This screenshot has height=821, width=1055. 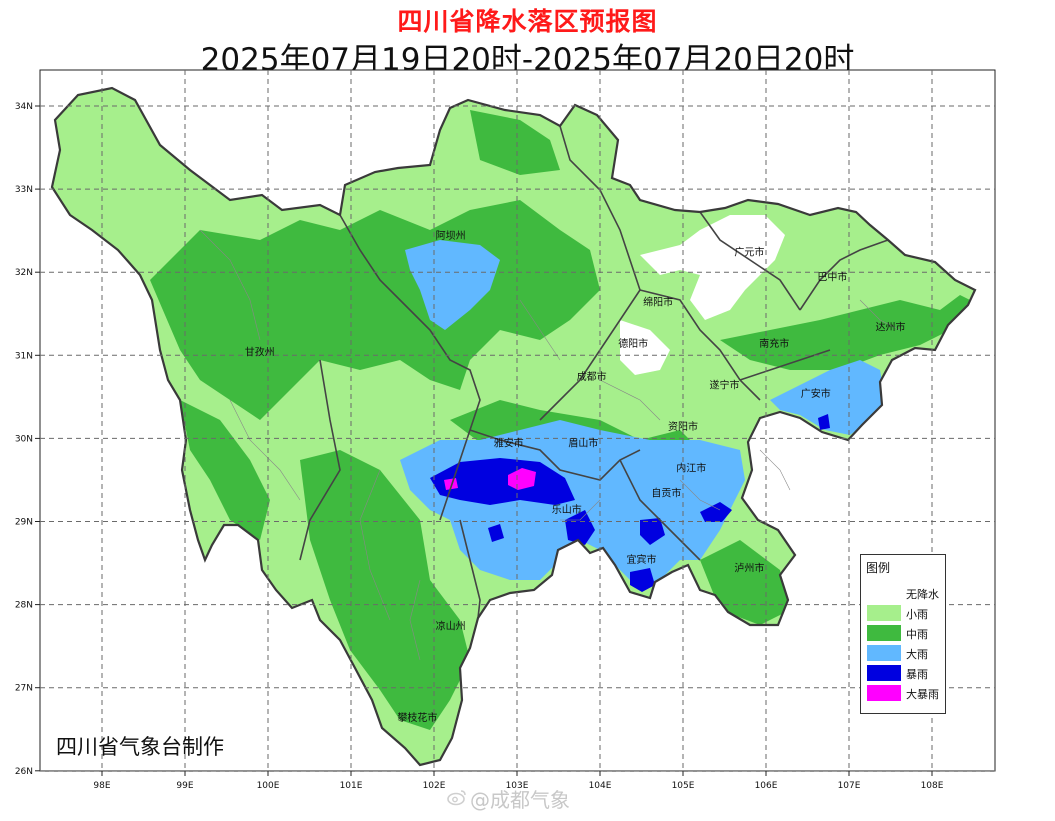 What do you see at coordinates (904, 693) in the screenshot?
I see `legend-item-heavy-rainstorm: 大暴雨` at bounding box center [904, 693].